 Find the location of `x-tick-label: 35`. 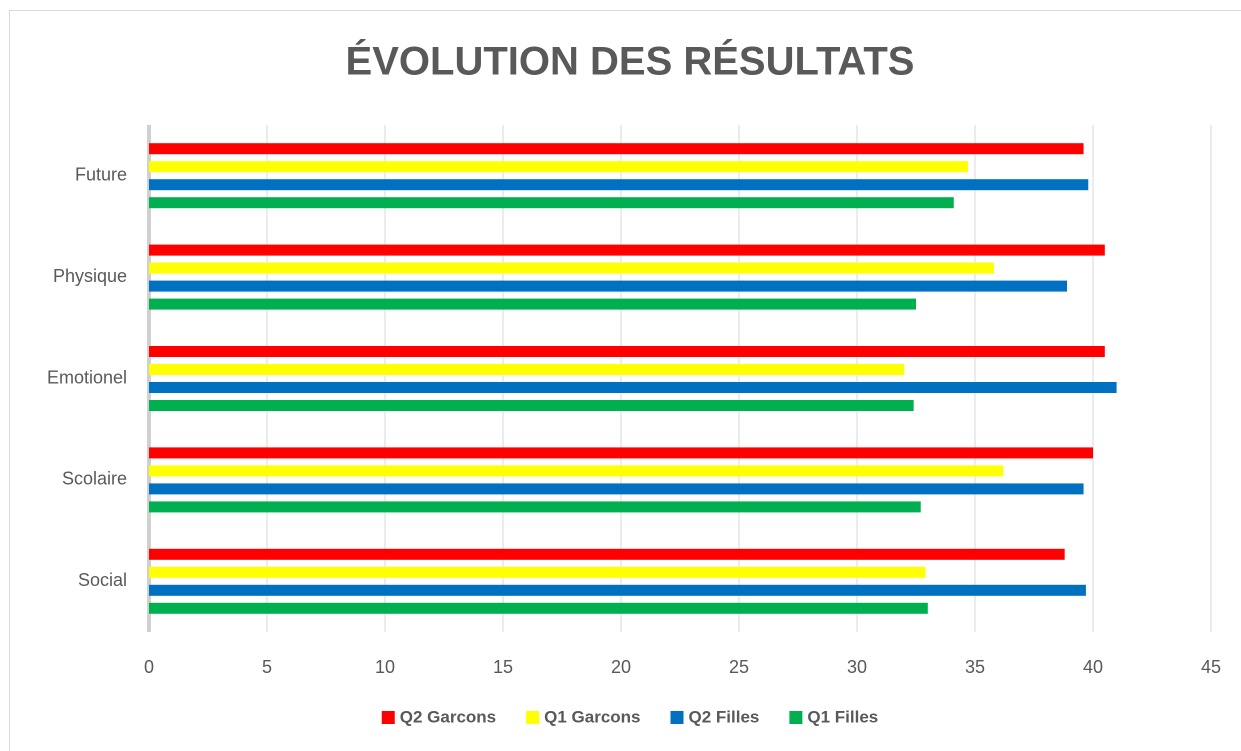

x-tick-label: 35 is located at coordinates (975, 667).